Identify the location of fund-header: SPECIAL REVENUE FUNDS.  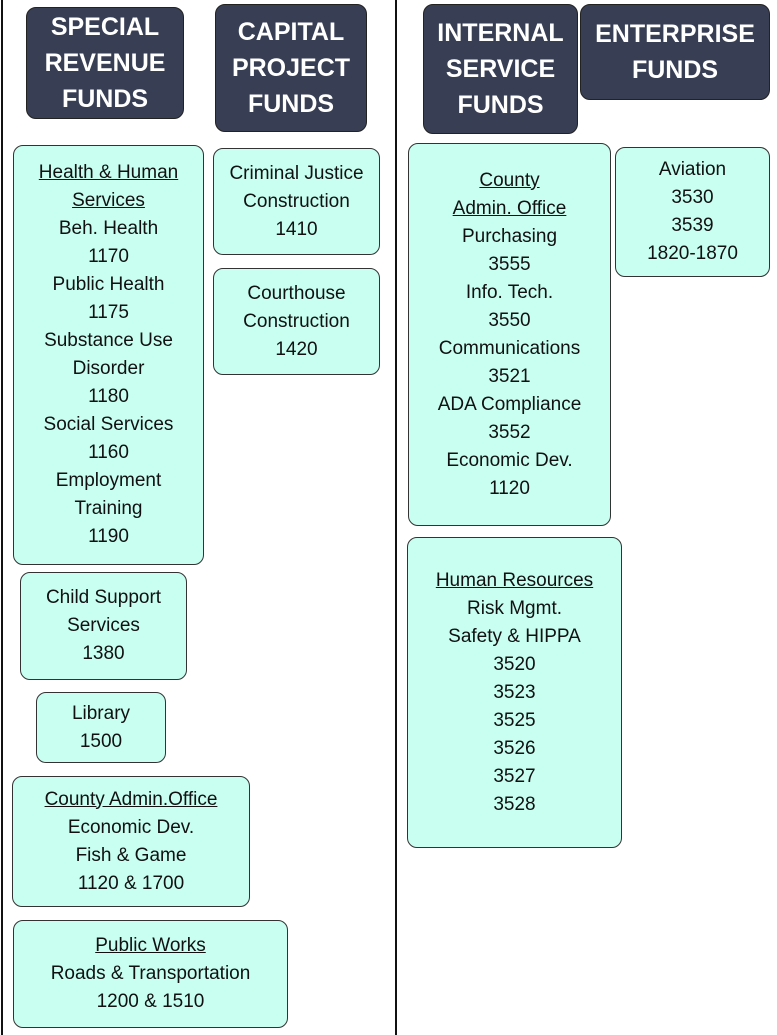
(105, 63).